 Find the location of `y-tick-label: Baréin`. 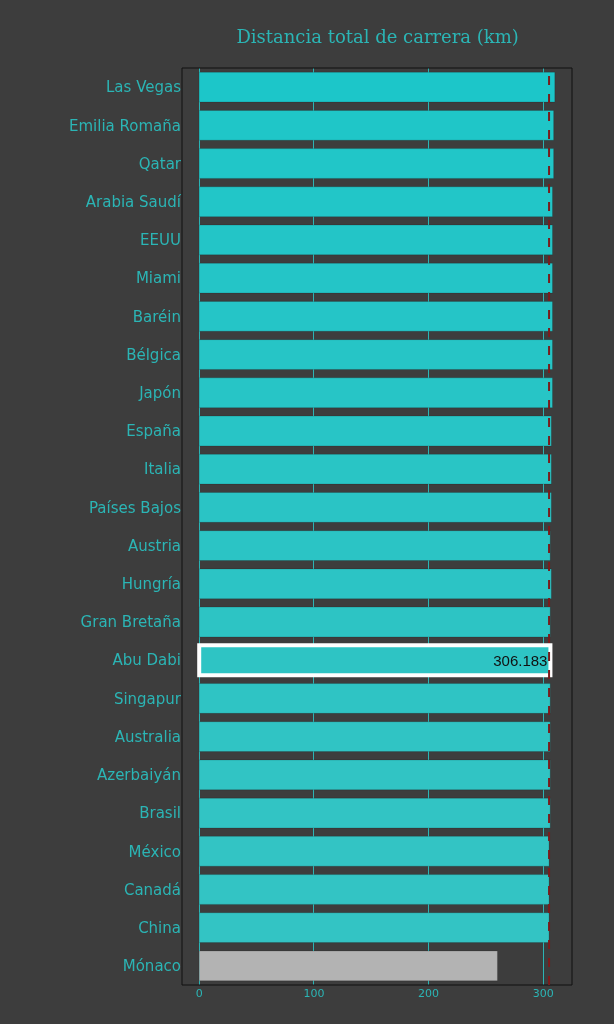

y-tick-label: Baréin is located at coordinates (156, 316).